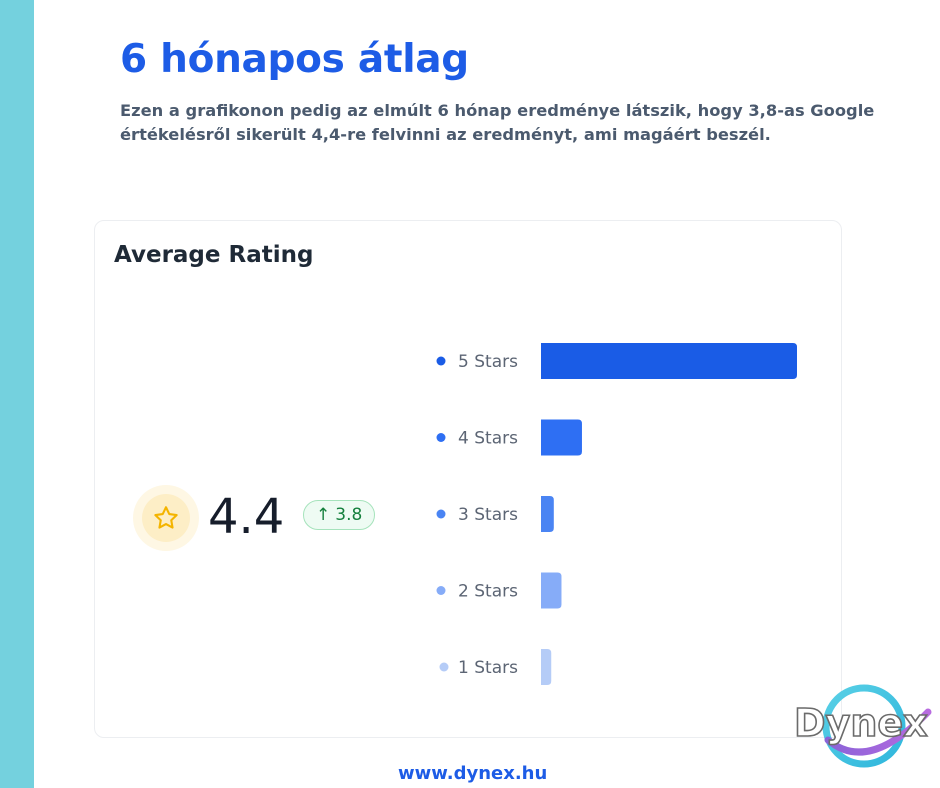 This screenshot has width=940, height=788. I want to click on average-rating-value: 4.4, so click(246, 517).